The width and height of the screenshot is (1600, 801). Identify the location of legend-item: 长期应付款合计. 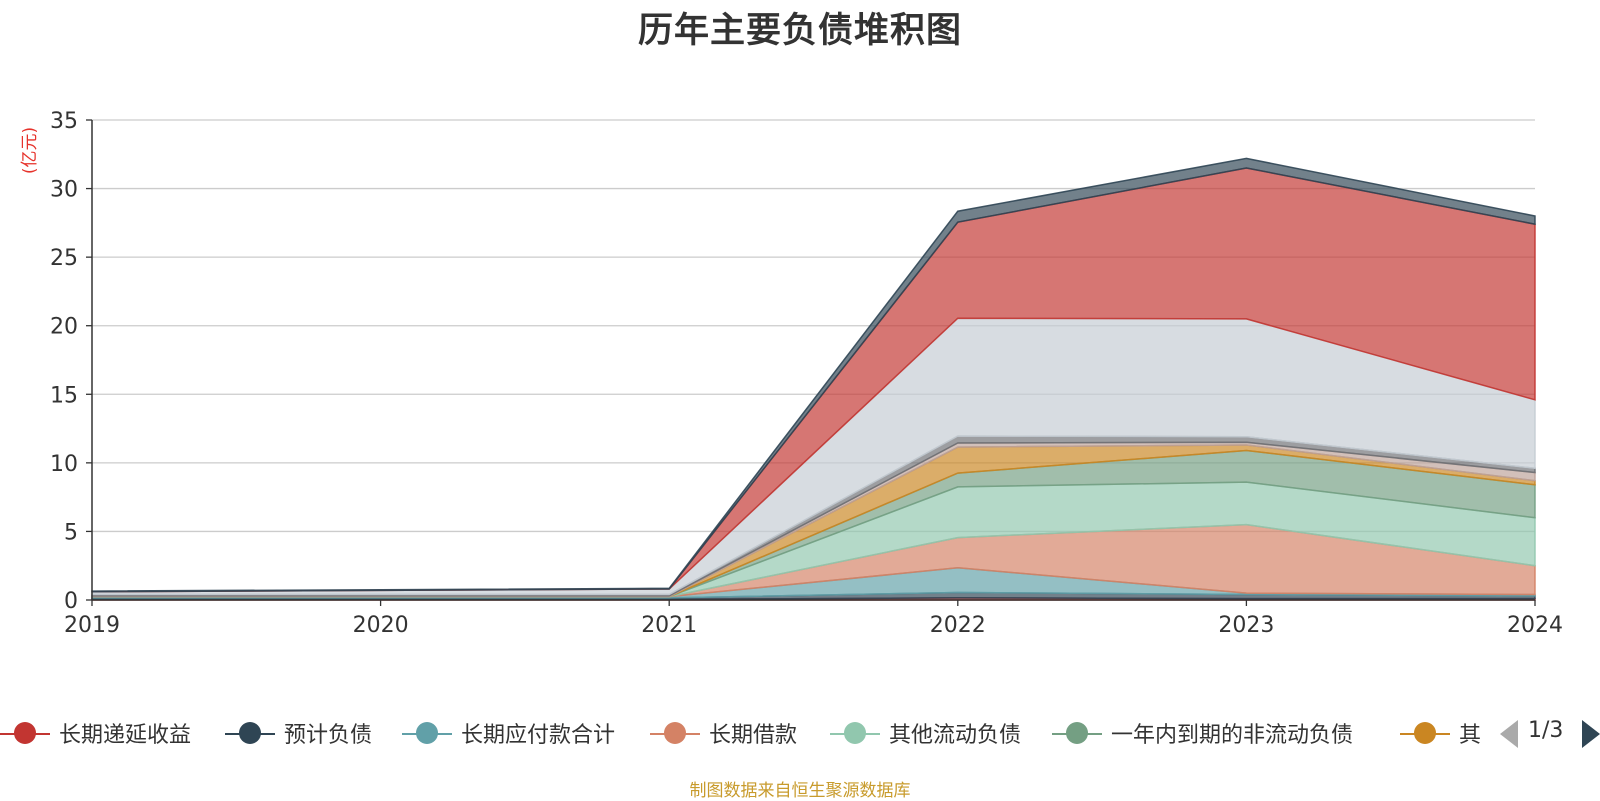
(508, 733).